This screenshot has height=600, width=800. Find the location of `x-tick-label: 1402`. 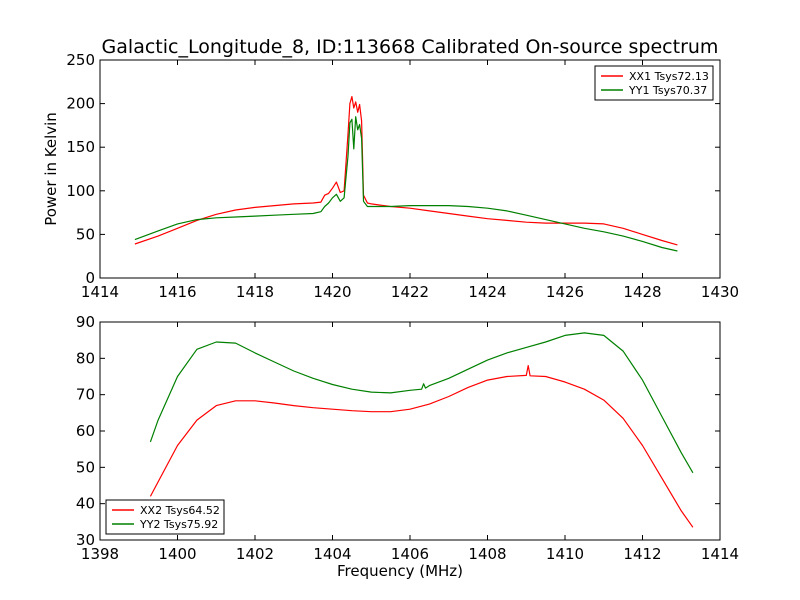

x-tick-label: 1402 is located at coordinates (255, 554).